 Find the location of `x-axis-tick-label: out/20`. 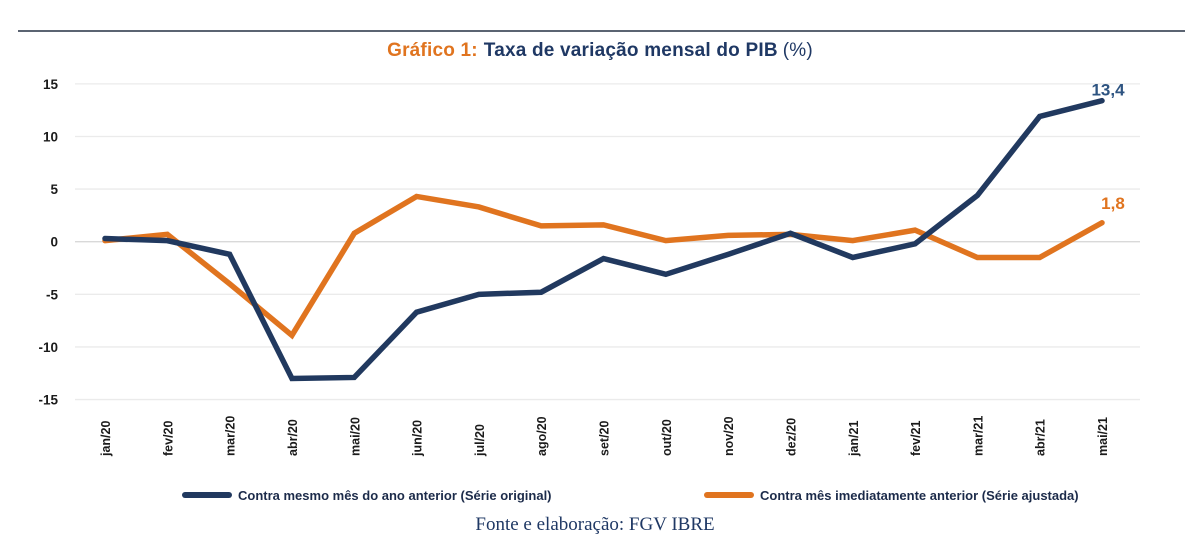

x-axis-tick-label: out/20 is located at coordinates (667, 437).